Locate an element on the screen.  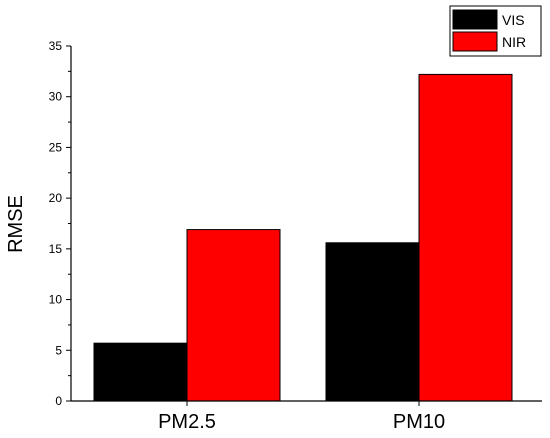
legend-label-nir: NIR is located at coordinates (514, 42).